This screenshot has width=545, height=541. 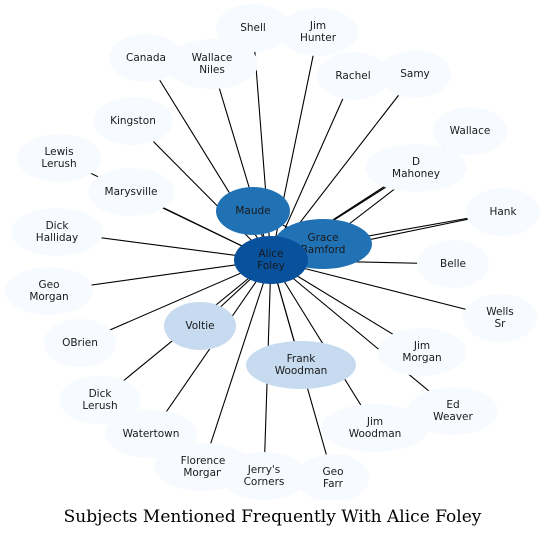 I want to click on node-shape-canada, so click(x=146, y=58).